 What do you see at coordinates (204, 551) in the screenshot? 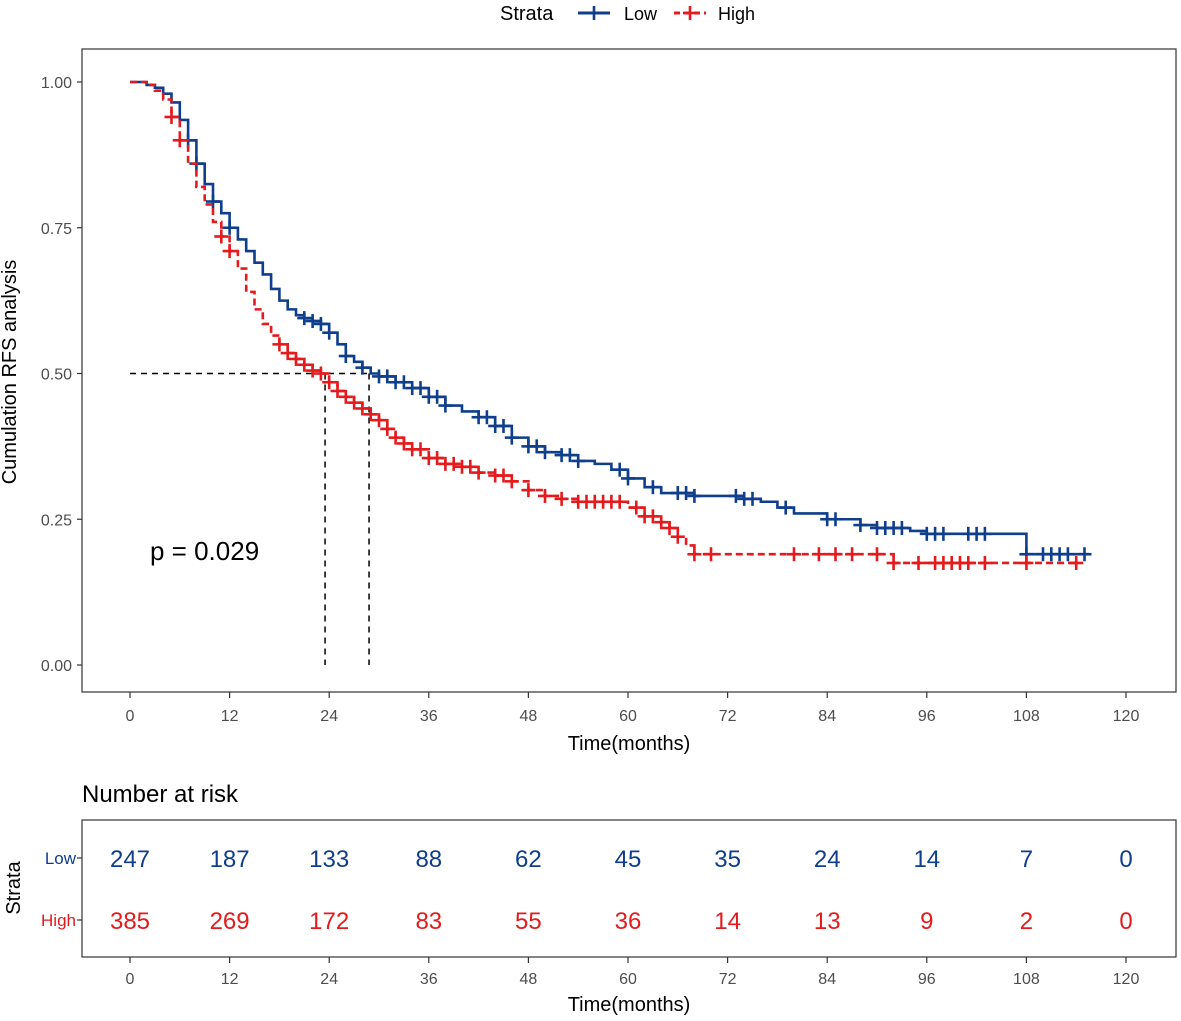
I see `p-value-annotation: p = 0.029` at bounding box center [204, 551].